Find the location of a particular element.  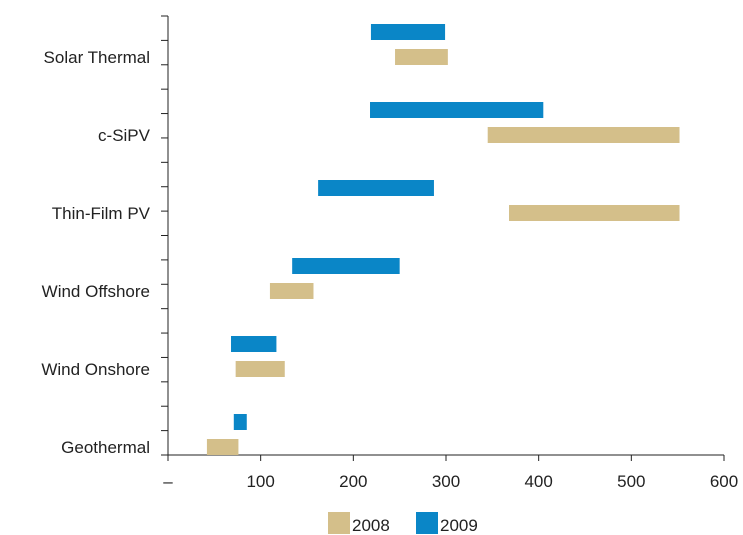

category-label: Thin-Film PV is located at coordinates (101, 213).